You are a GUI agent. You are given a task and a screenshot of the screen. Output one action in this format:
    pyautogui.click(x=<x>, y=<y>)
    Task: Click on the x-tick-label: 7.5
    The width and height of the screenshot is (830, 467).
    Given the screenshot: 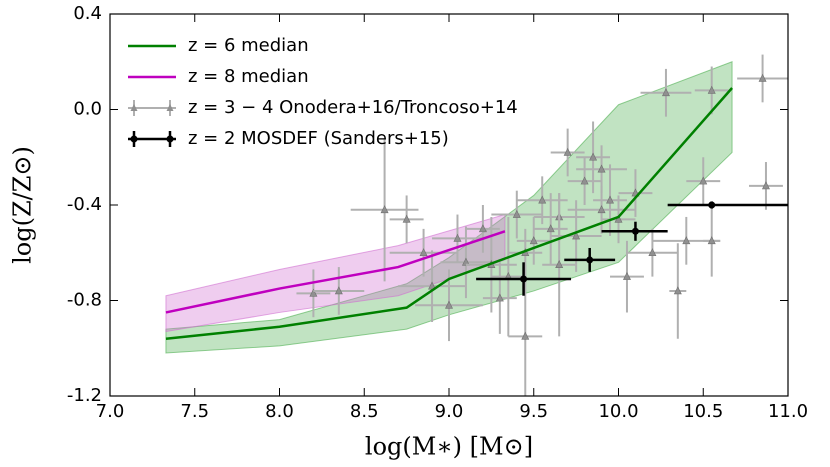 What is the action you would take?
    pyautogui.click(x=194, y=411)
    